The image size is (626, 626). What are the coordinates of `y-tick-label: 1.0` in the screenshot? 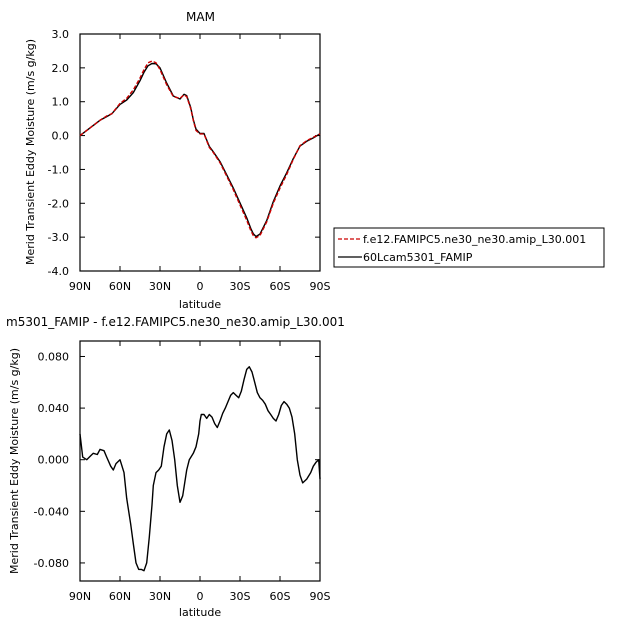 It's located at (61, 102).